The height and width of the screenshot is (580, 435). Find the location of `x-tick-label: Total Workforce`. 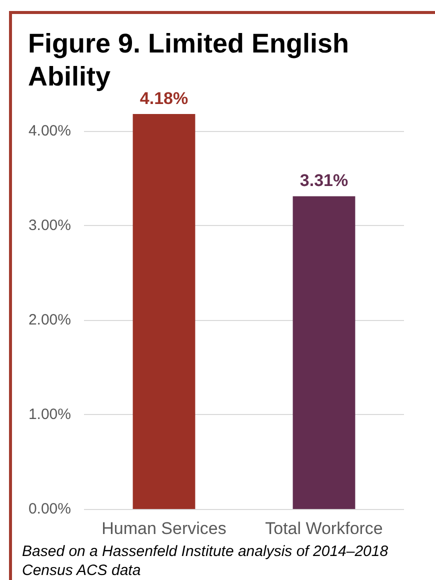

x-tick-label: Total Workforce is located at coordinates (324, 528).